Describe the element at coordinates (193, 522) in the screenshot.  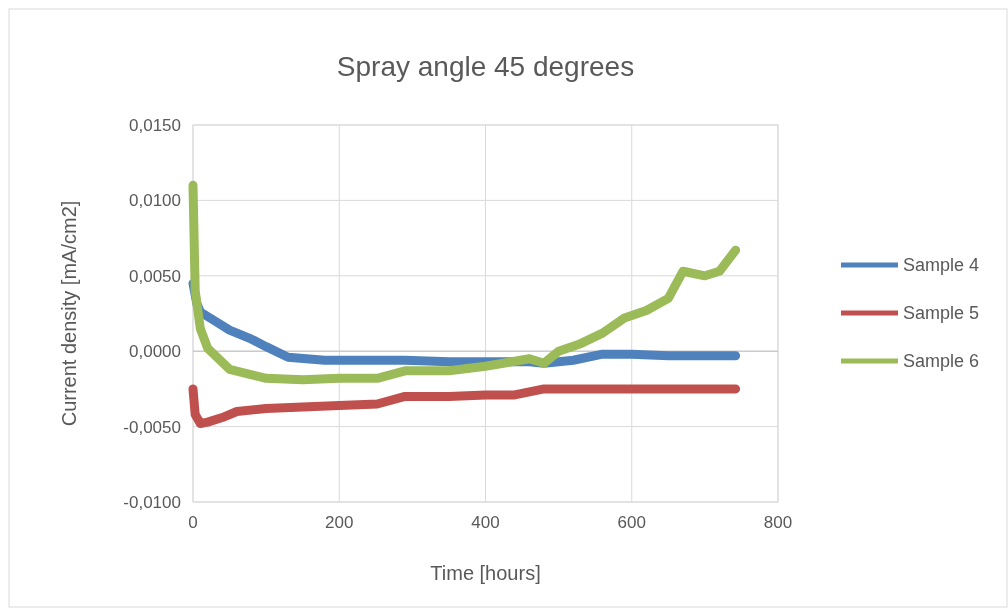
I see `x-tick-label: 0` at that location.